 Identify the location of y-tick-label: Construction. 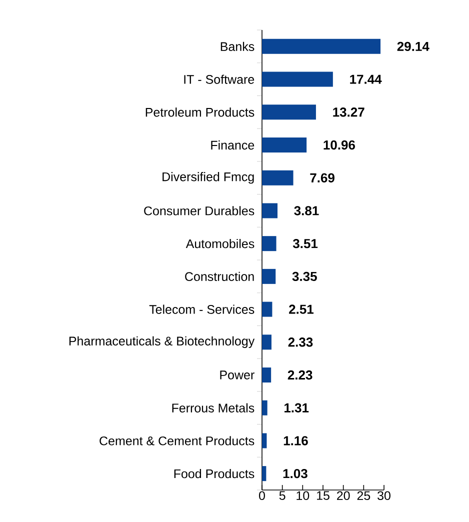
(219, 277).